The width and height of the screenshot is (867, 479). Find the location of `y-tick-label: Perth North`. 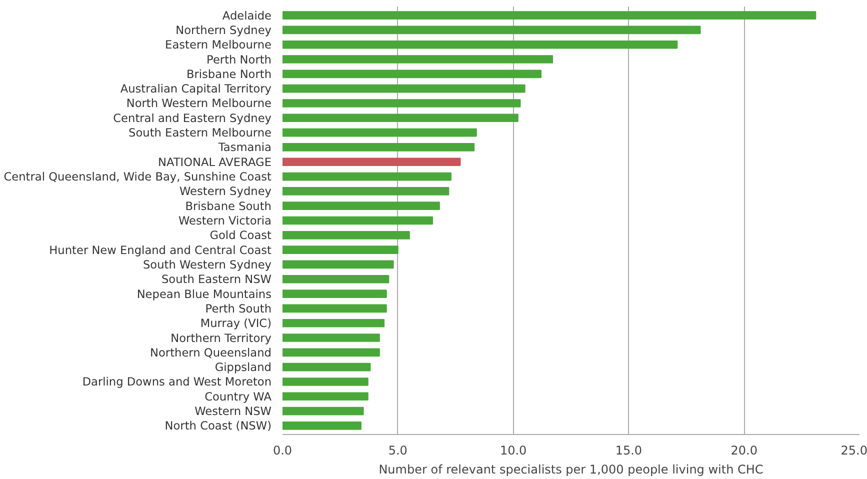

y-tick-label: Perth North is located at coordinates (239, 59).